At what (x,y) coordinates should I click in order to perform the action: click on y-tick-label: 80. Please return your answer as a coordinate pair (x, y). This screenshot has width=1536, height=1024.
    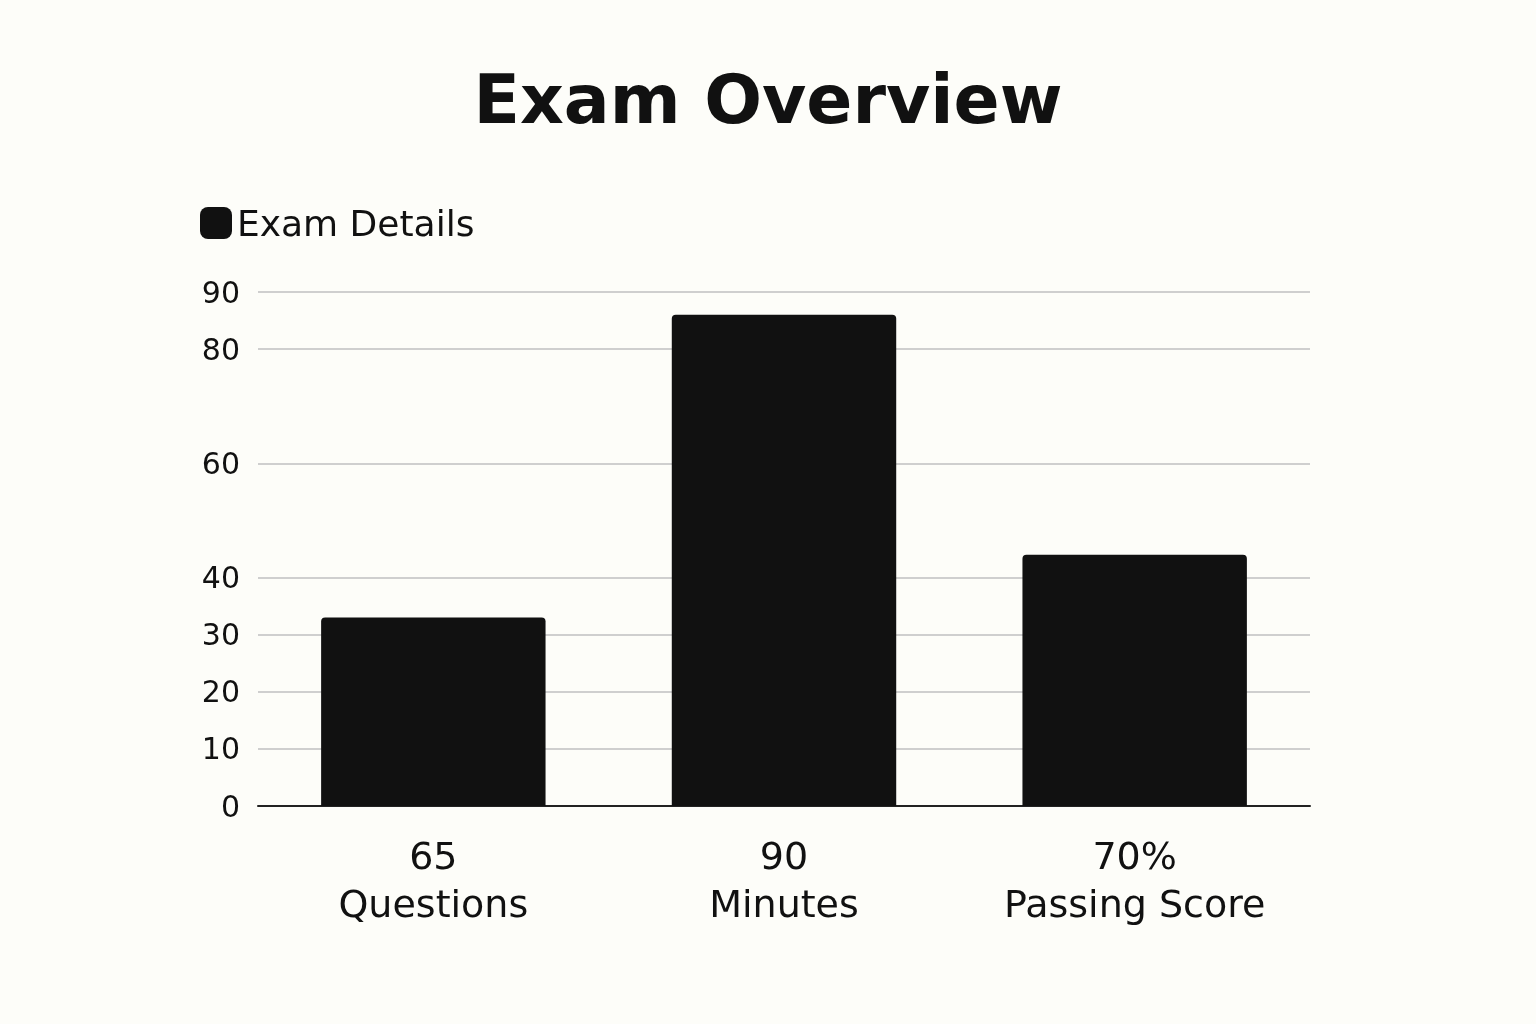
    Looking at the image, I should click on (220, 349).